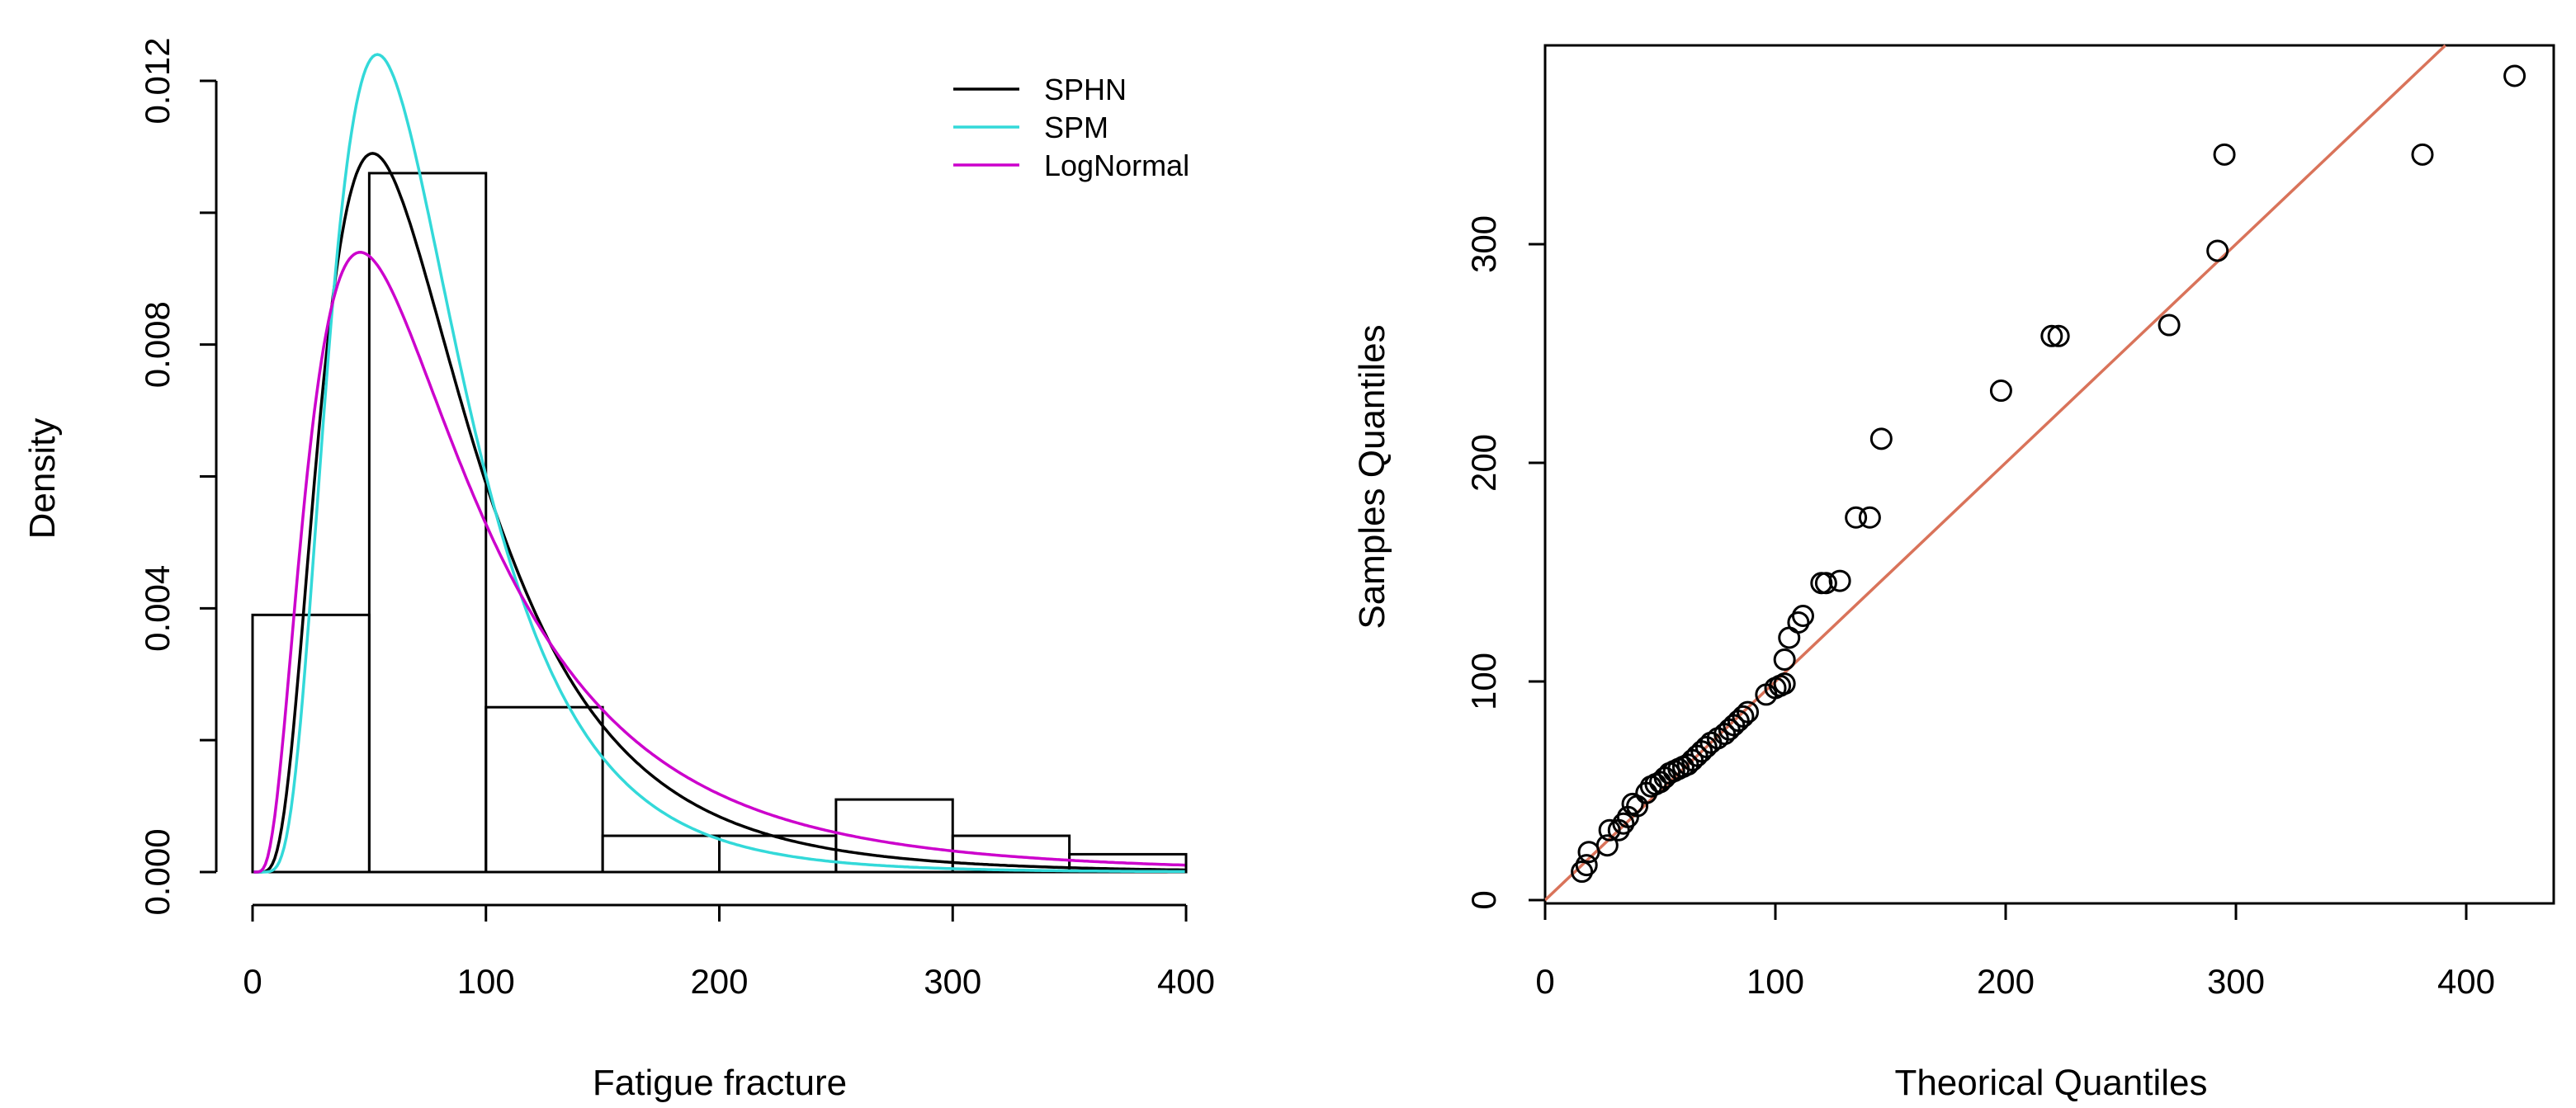 Image resolution: width=2576 pixels, height=1108 pixels. What do you see at coordinates (42, 479) in the screenshot?
I see `y-axis-title: Density` at bounding box center [42, 479].